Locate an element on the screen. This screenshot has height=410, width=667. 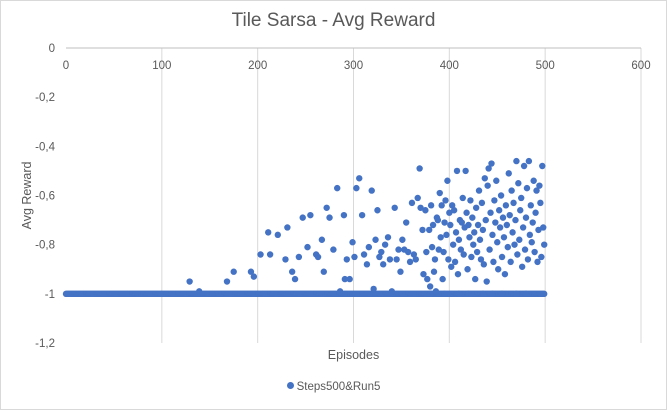
legend-label: Steps500&Run5 is located at coordinates (338, 387).